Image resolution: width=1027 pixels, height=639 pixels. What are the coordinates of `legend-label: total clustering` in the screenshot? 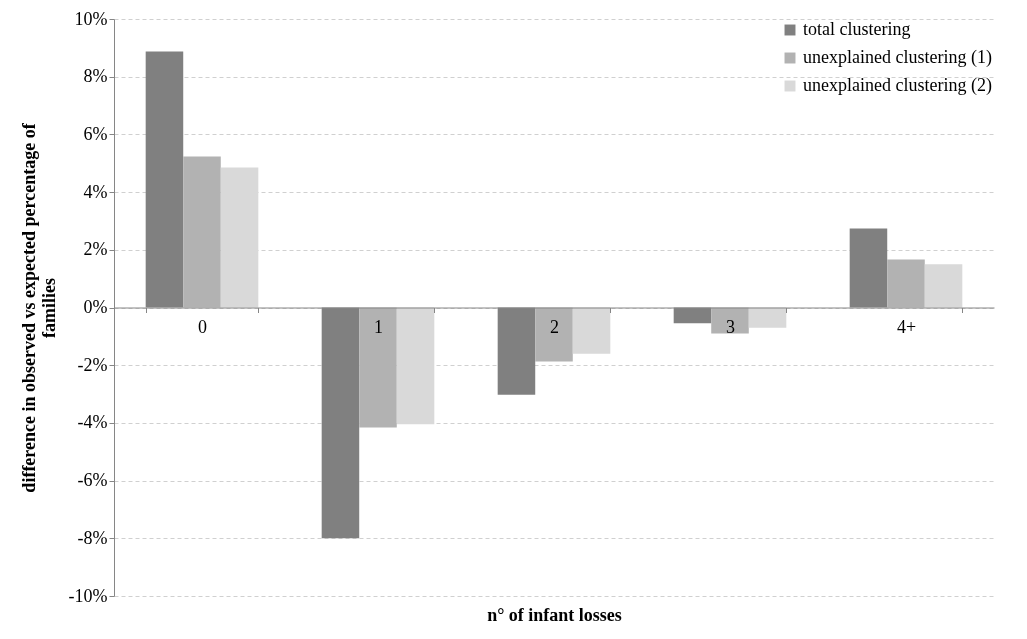 It's located at (857, 29).